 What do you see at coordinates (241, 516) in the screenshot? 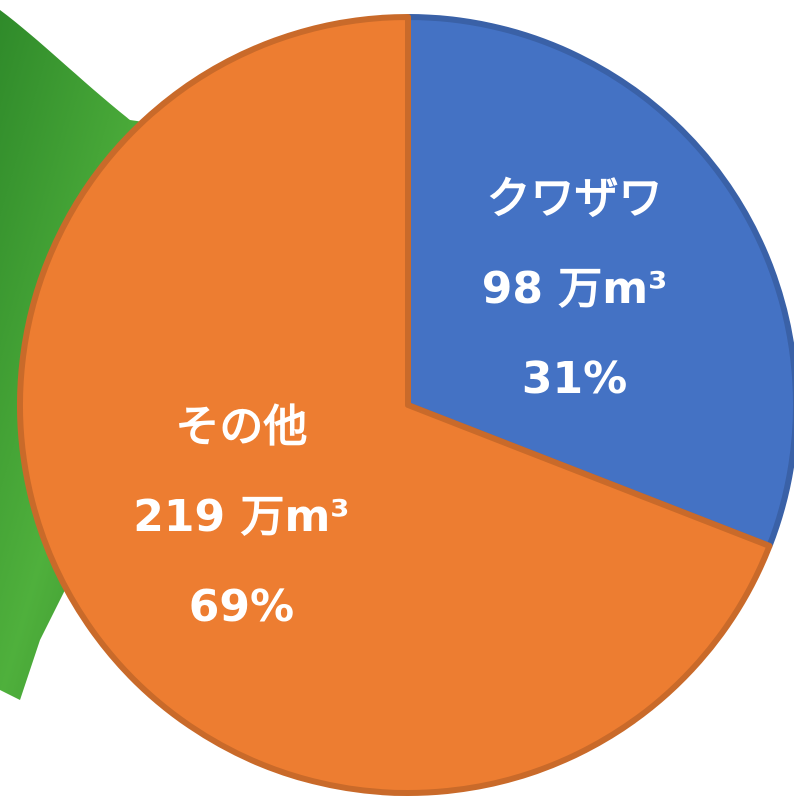
I see `value-label: 219 万m³` at bounding box center [241, 516].